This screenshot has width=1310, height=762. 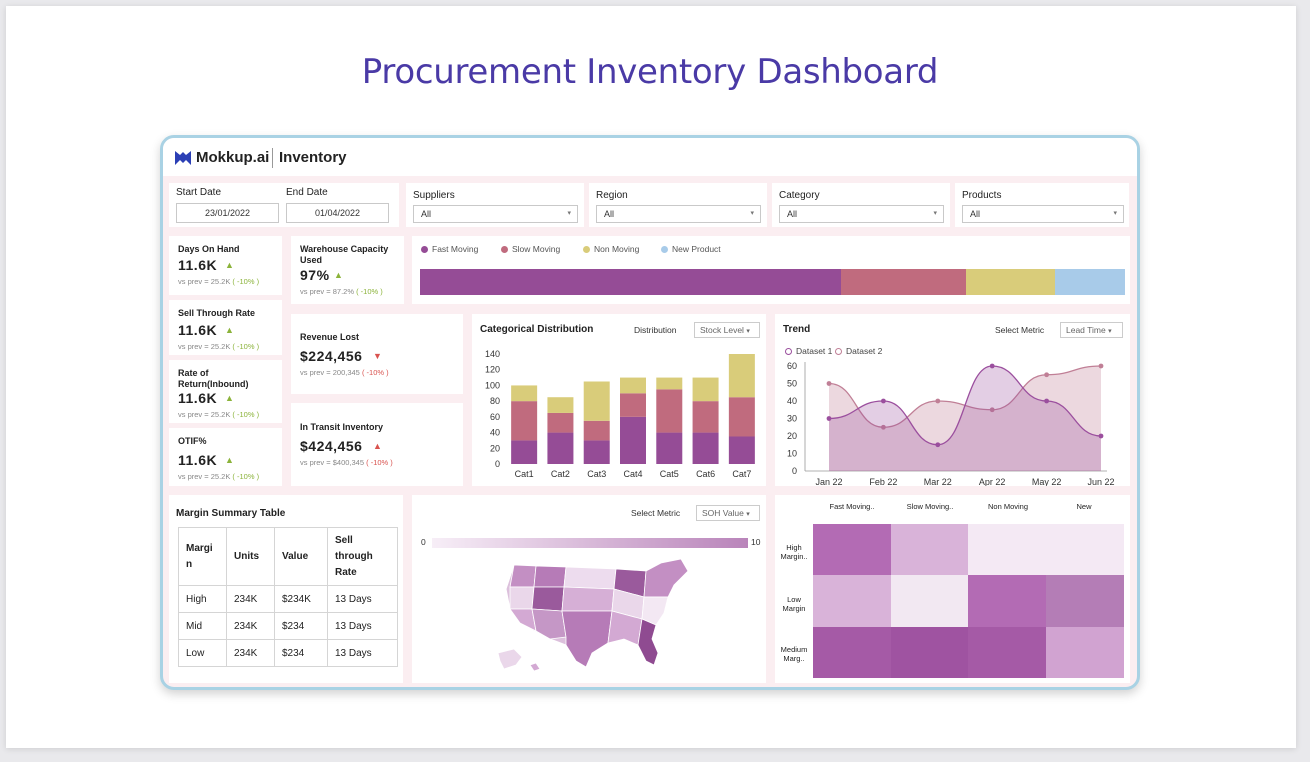 I want to click on stock-share-segment, so click(x=630, y=282).